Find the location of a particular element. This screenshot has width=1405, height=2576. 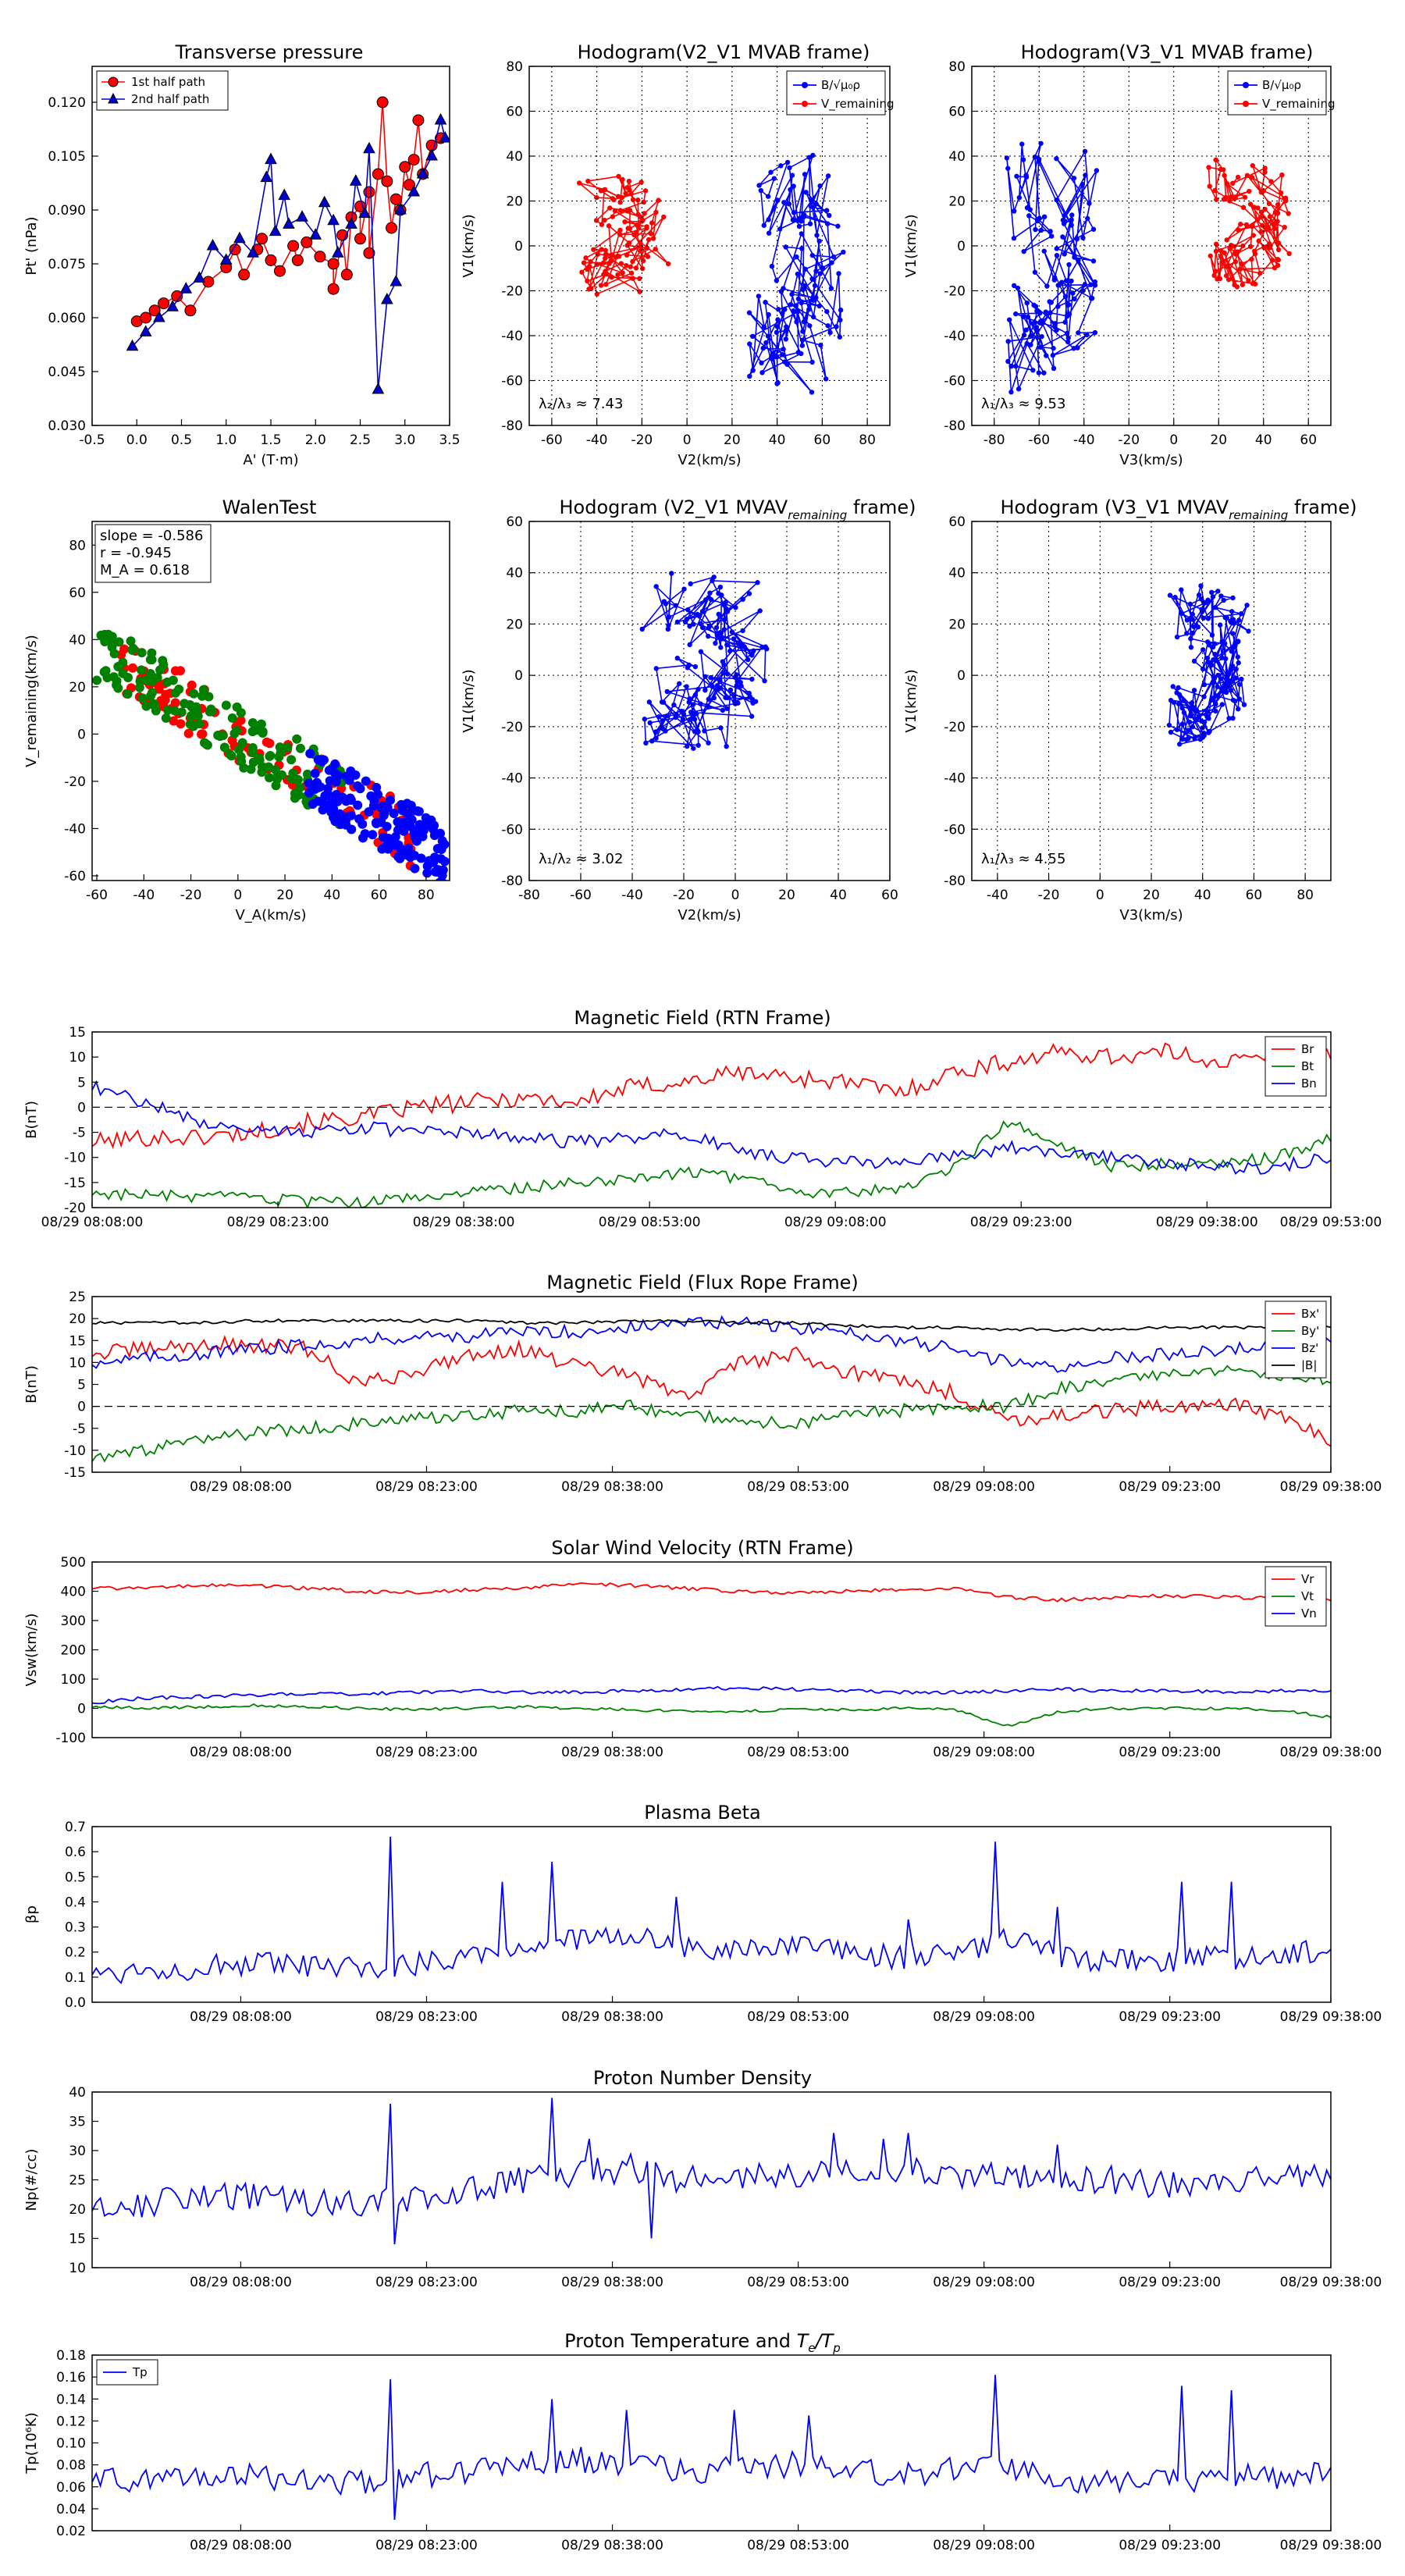

panel-title: WalenTest is located at coordinates (270, 507).